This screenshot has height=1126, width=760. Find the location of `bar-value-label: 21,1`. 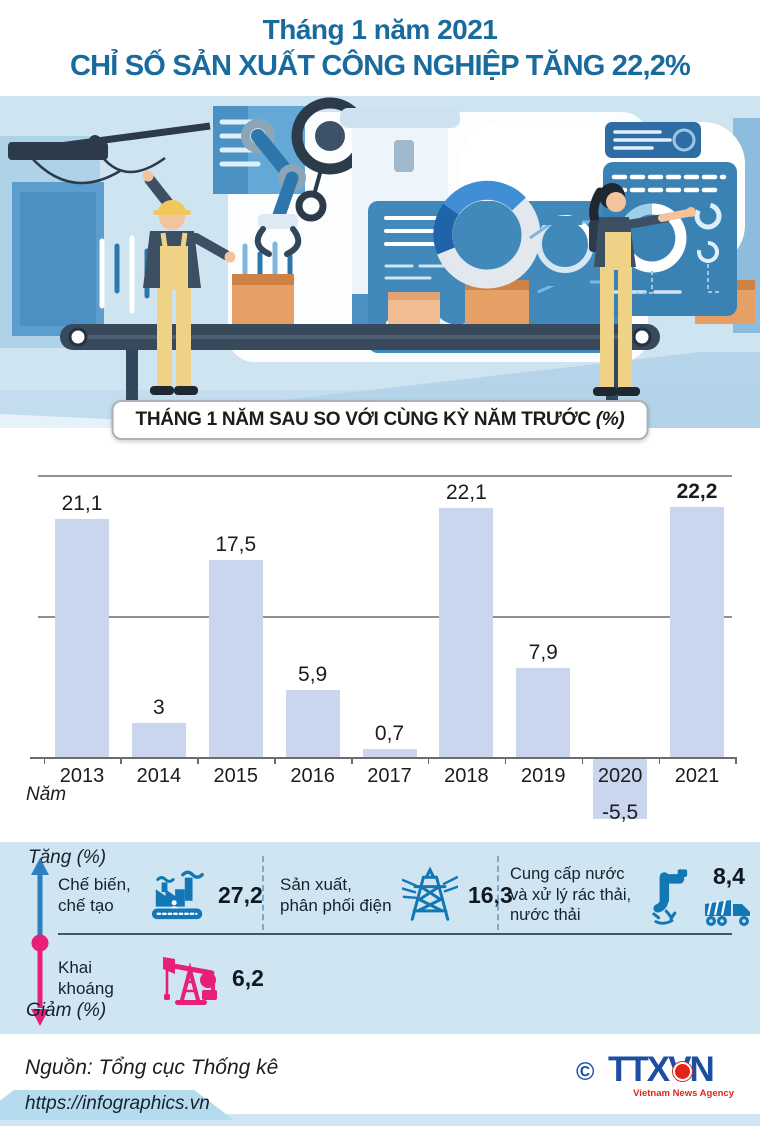

bar-value-label: 21,1 is located at coordinates (82, 503).